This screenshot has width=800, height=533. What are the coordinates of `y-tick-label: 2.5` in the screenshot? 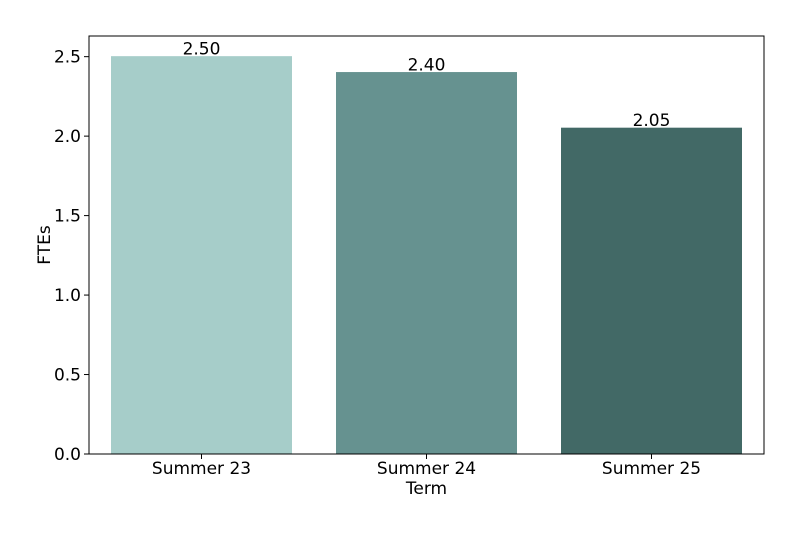 It's located at (67, 58).